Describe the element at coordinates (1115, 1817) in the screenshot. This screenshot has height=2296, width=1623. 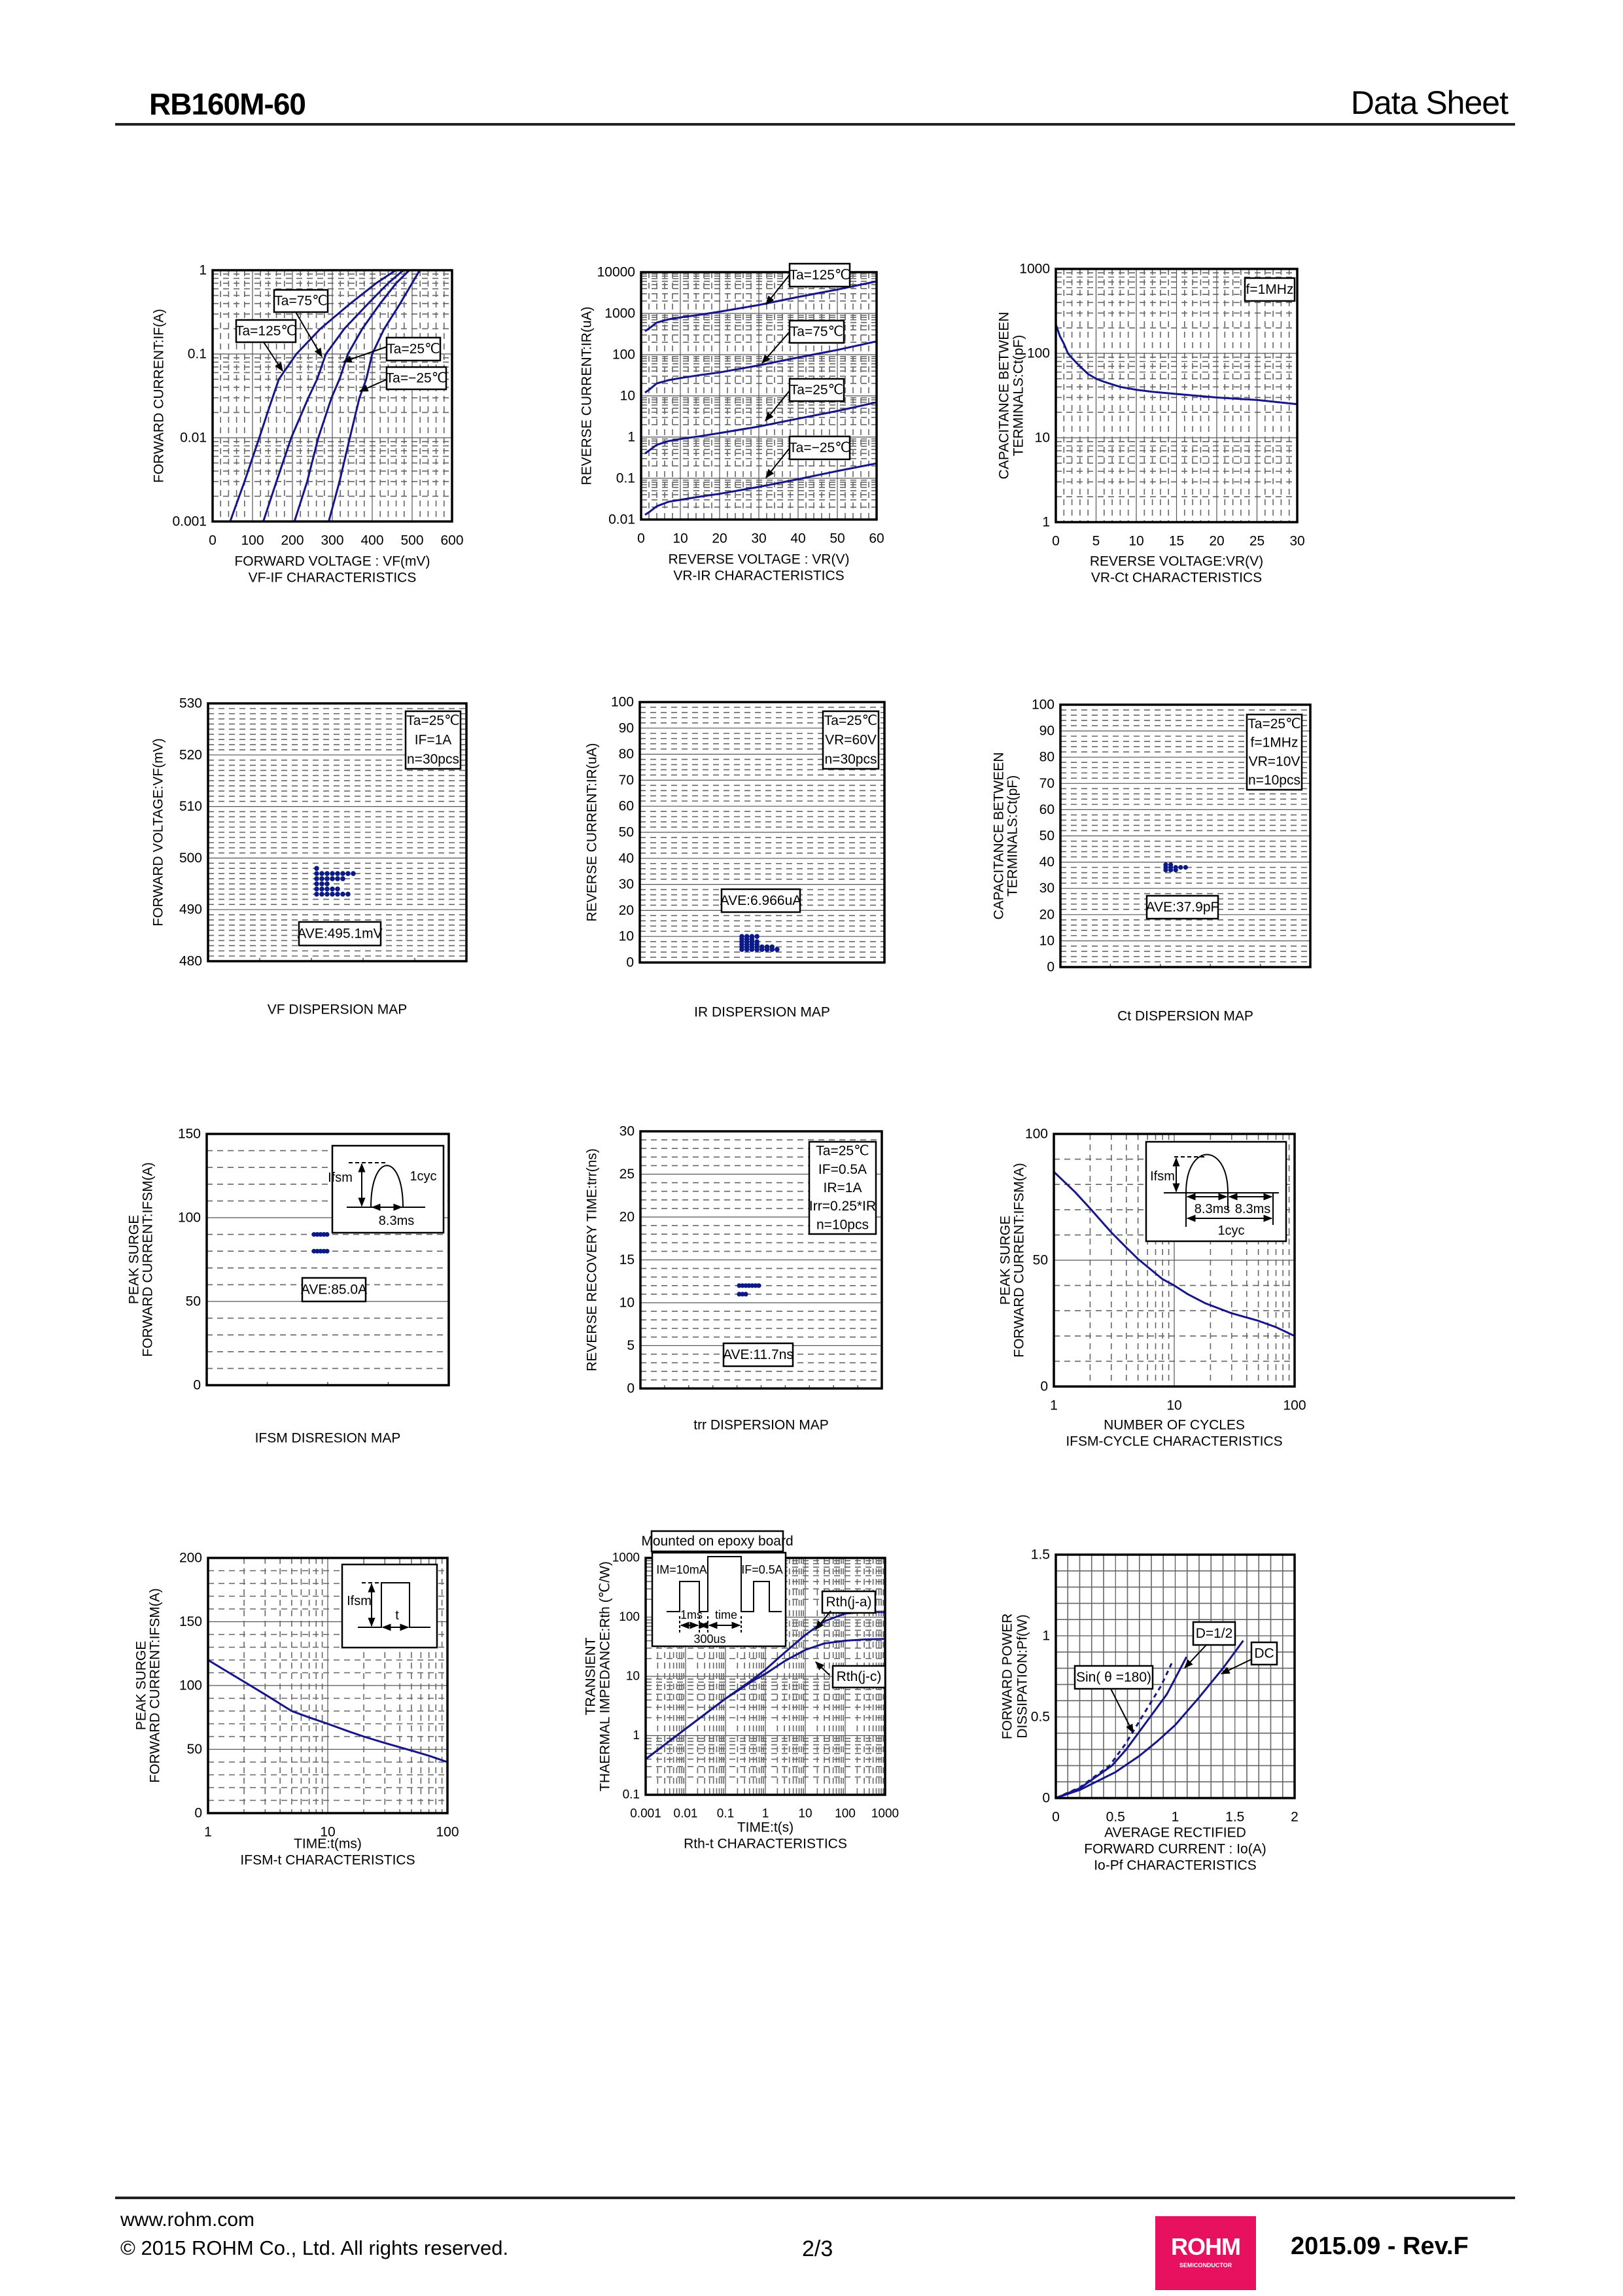
I see `x-tick-label: 0.5` at that location.